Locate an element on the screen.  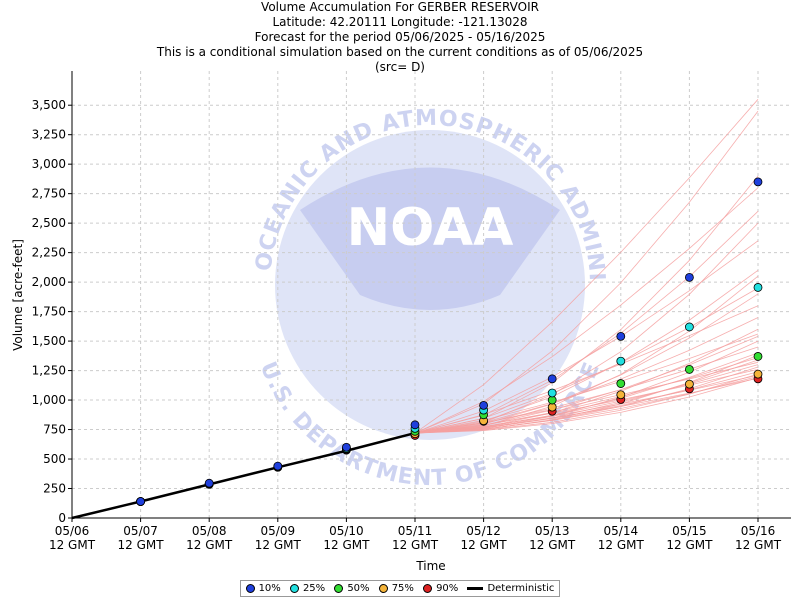
chart-subtitle-location: Latitude: 42.20111 Longitude: -121.13028 is located at coordinates (400, 22).